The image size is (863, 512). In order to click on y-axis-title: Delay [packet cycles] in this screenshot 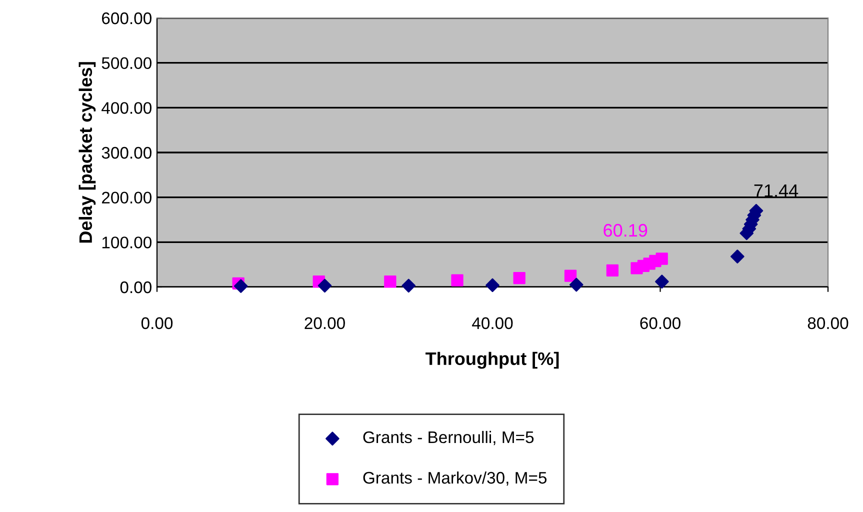, I will do `click(87, 152)`.